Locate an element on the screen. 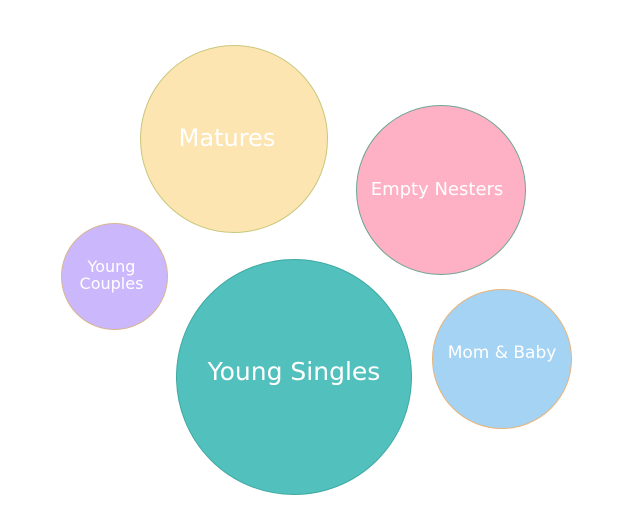 The height and width of the screenshot is (515, 643). bubble-matures: Matures is located at coordinates (234, 139).